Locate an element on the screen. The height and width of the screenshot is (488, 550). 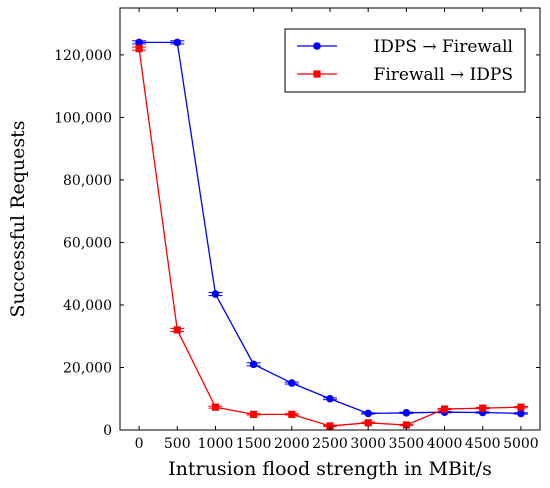
x-tick-label: 1500 is located at coordinates (254, 444).